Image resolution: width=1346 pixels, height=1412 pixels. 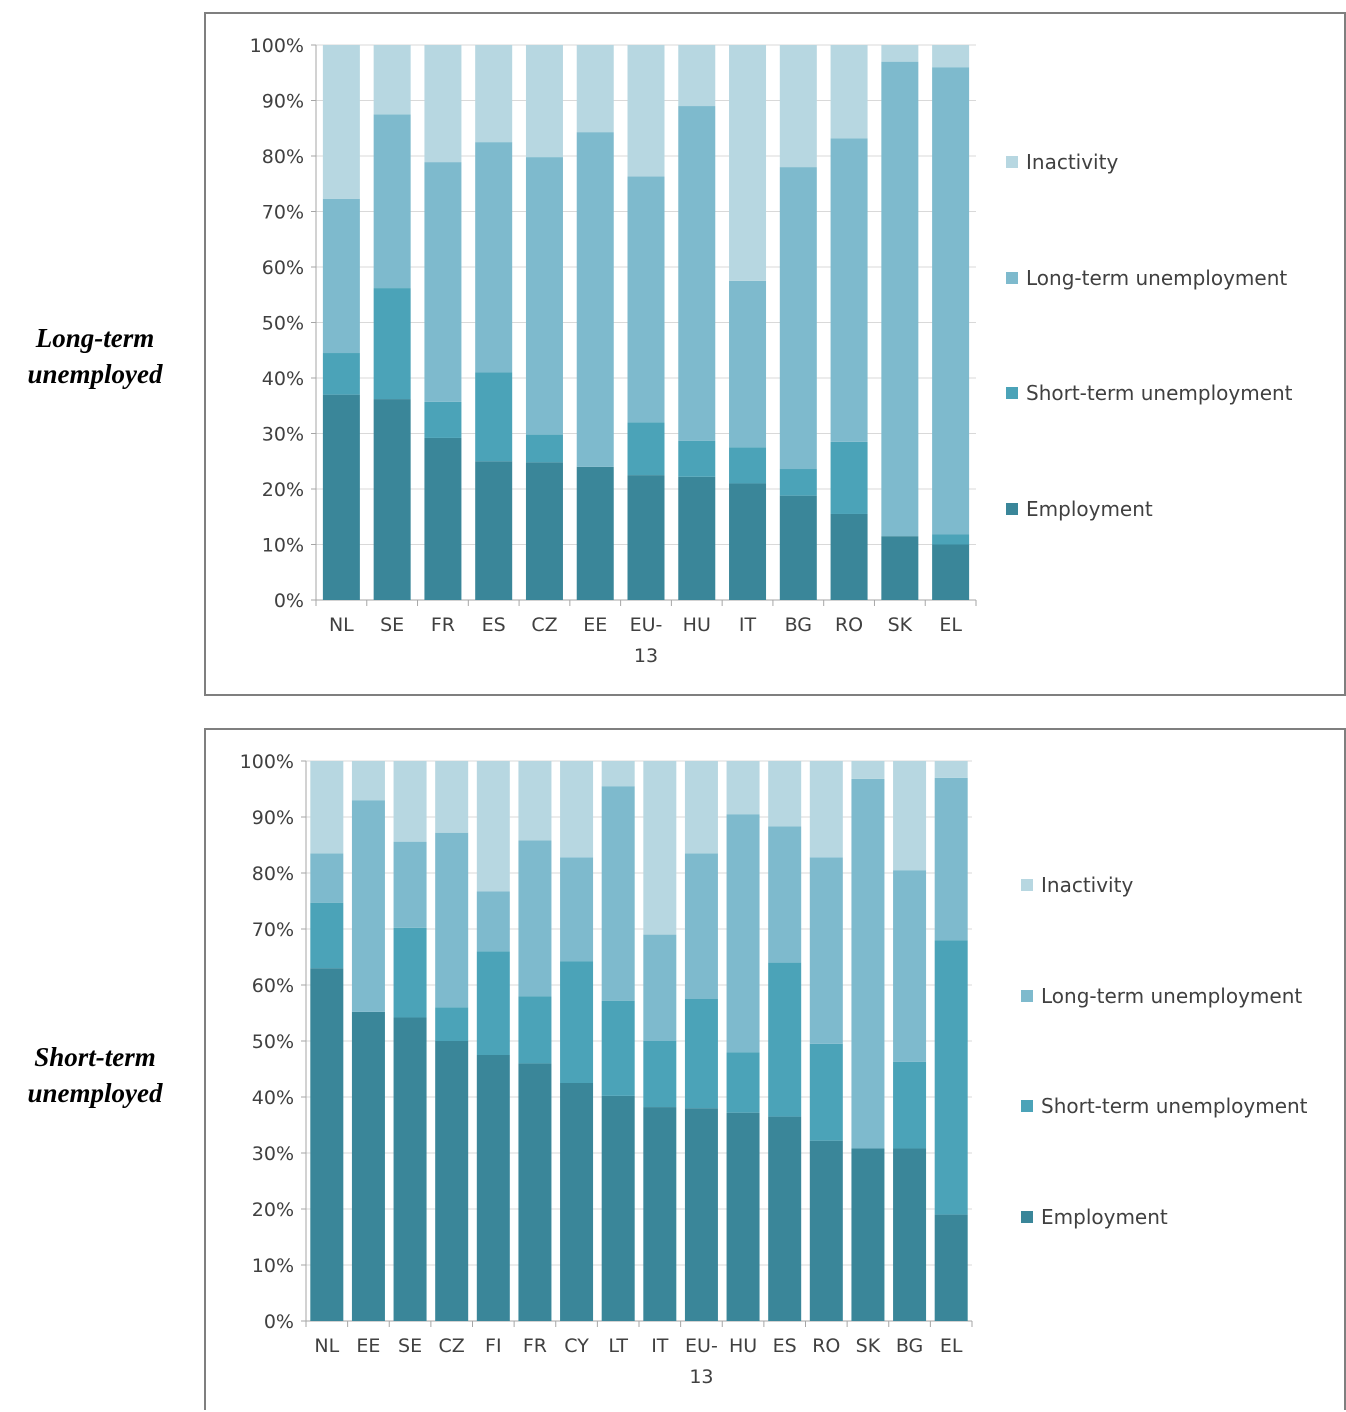 I want to click on bar-inactivity-fi, so click(x=493, y=826).